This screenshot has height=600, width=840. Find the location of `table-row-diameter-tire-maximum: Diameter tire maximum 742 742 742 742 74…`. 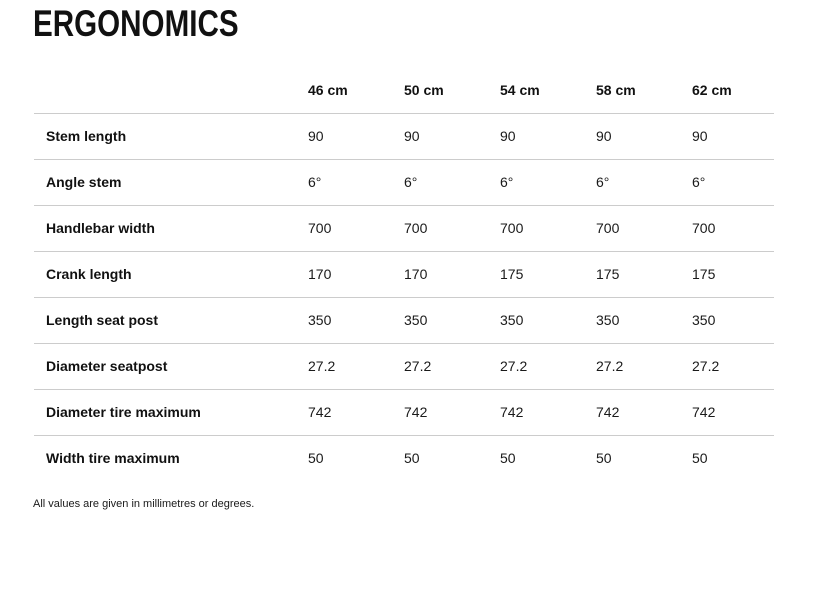

table-row-diameter-tire-maximum: Diameter tire maximum 742 742 742 742 74… is located at coordinates (404, 412).